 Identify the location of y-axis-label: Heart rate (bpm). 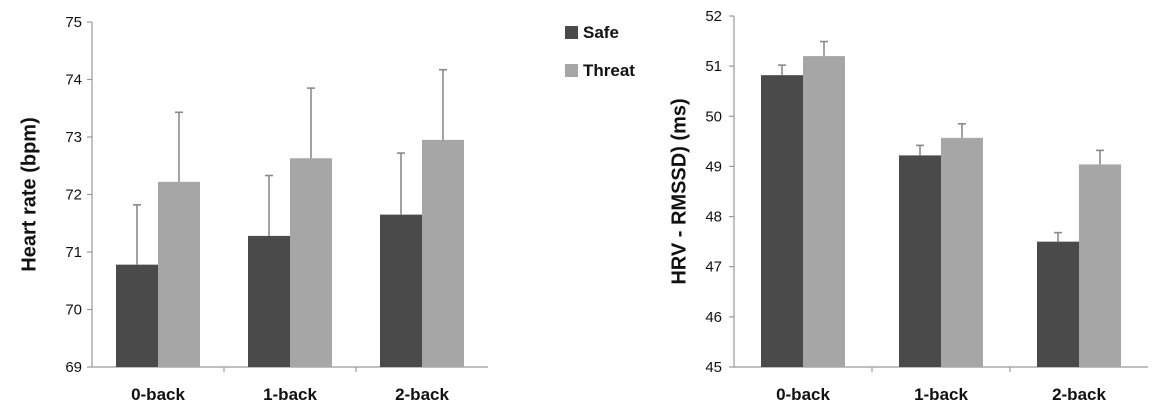
(29, 194).